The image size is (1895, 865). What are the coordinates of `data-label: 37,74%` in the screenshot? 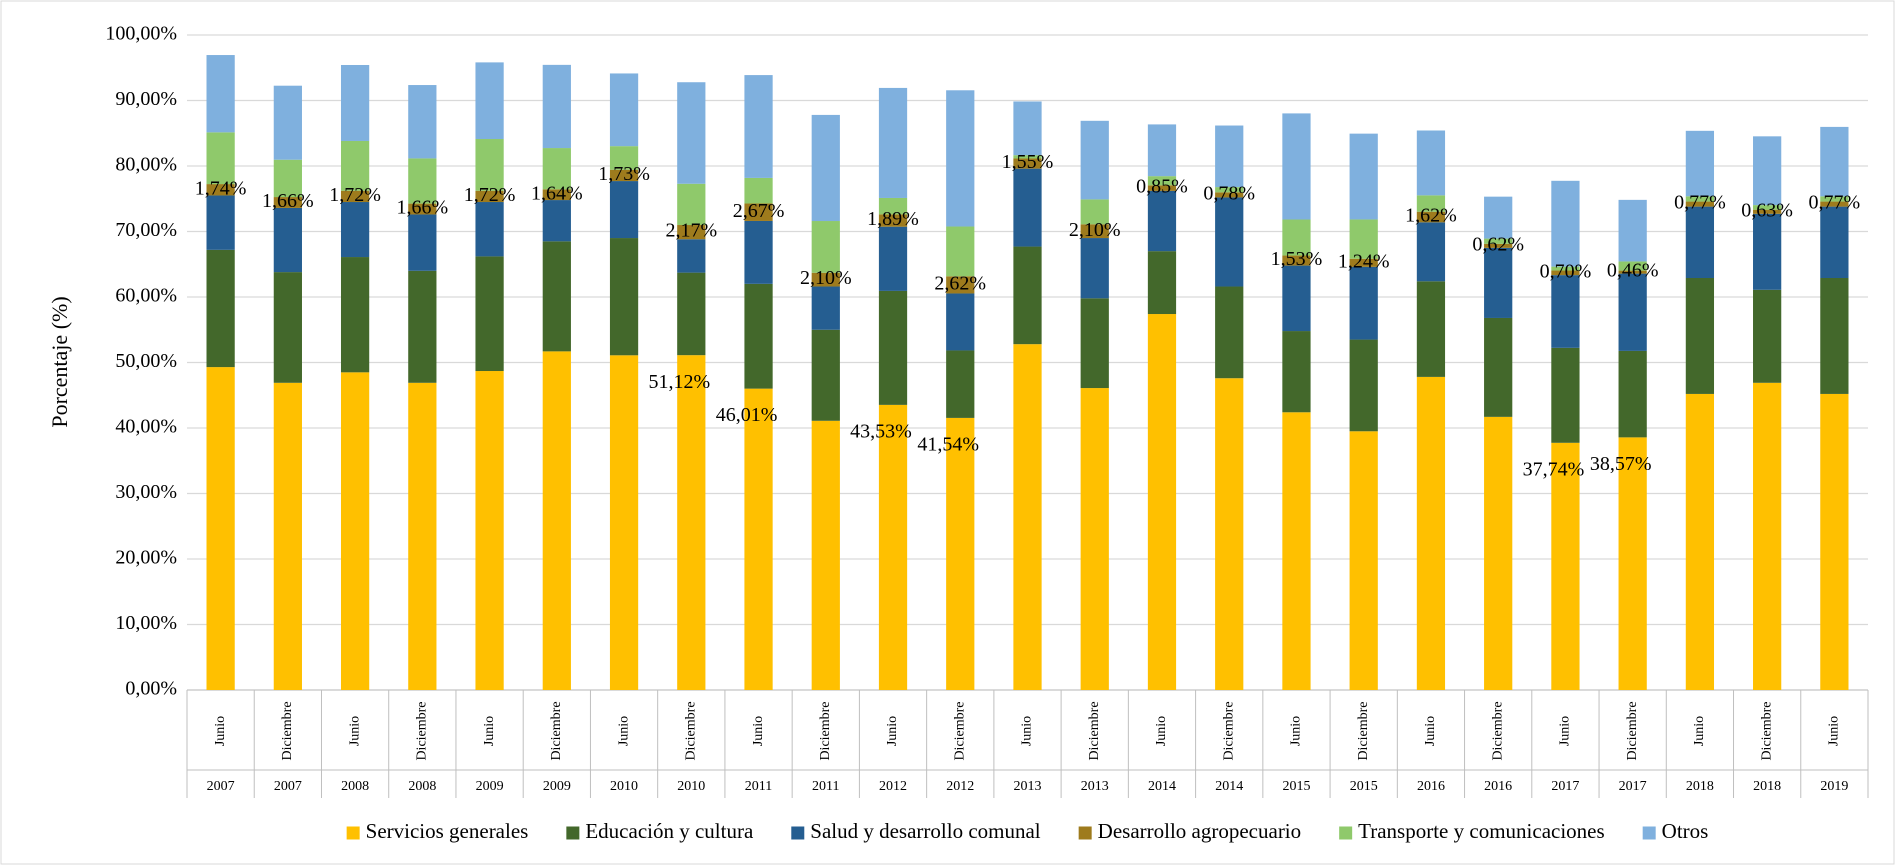 It's located at (1554, 469).